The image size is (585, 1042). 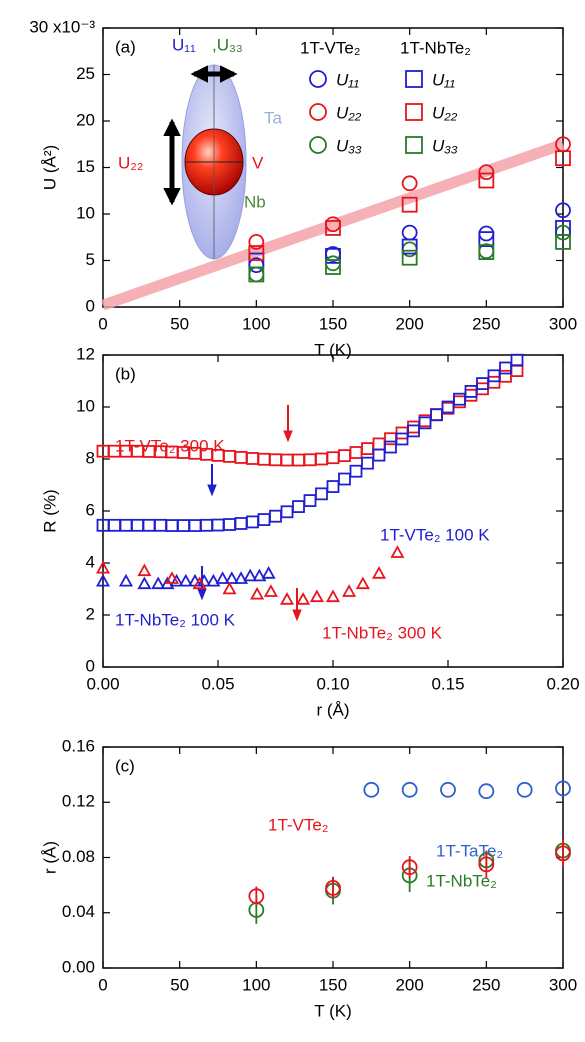 What do you see at coordinates (563, 323) in the screenshot?
I see `x-tick-label: 300` at bounding box center [563, 323].